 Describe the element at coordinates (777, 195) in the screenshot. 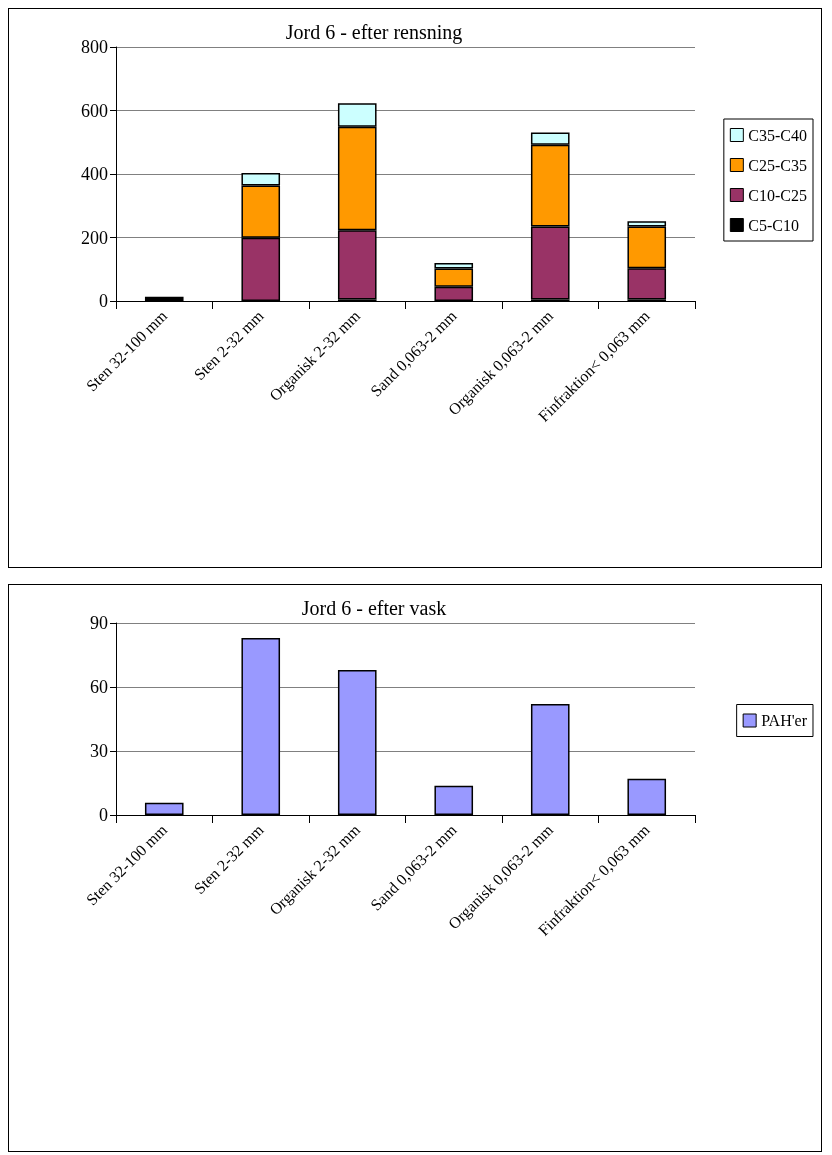

I see `legend-label: C10-C25` at that location.